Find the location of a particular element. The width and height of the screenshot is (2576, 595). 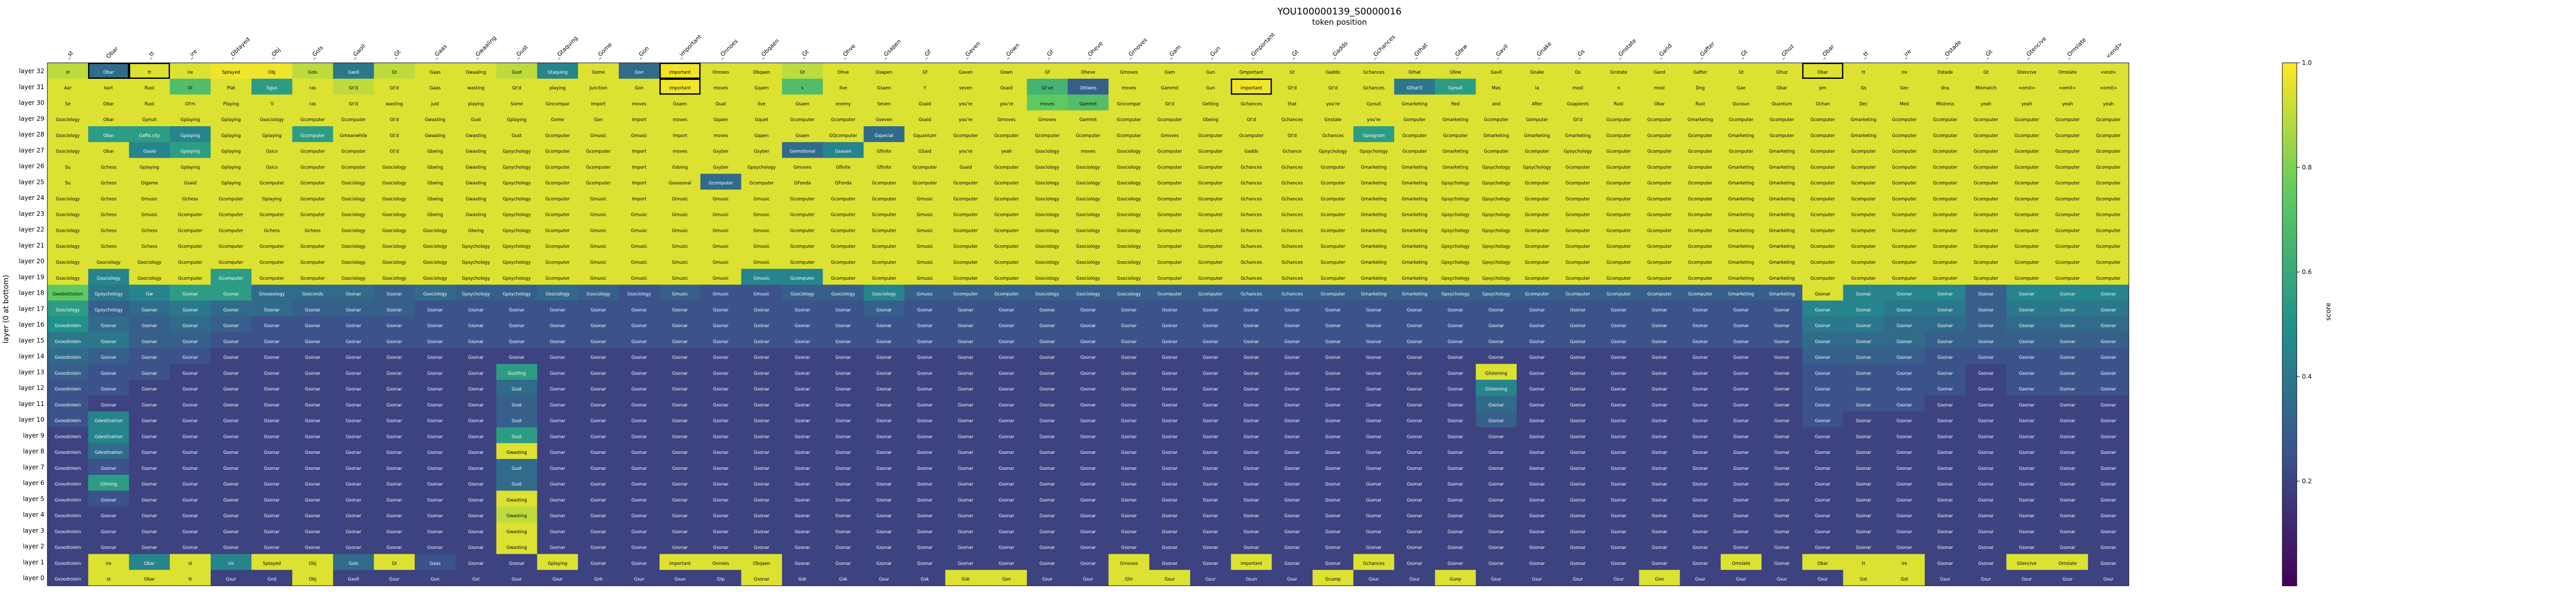

cell-label: Gome is located at coordinates (557, 120).